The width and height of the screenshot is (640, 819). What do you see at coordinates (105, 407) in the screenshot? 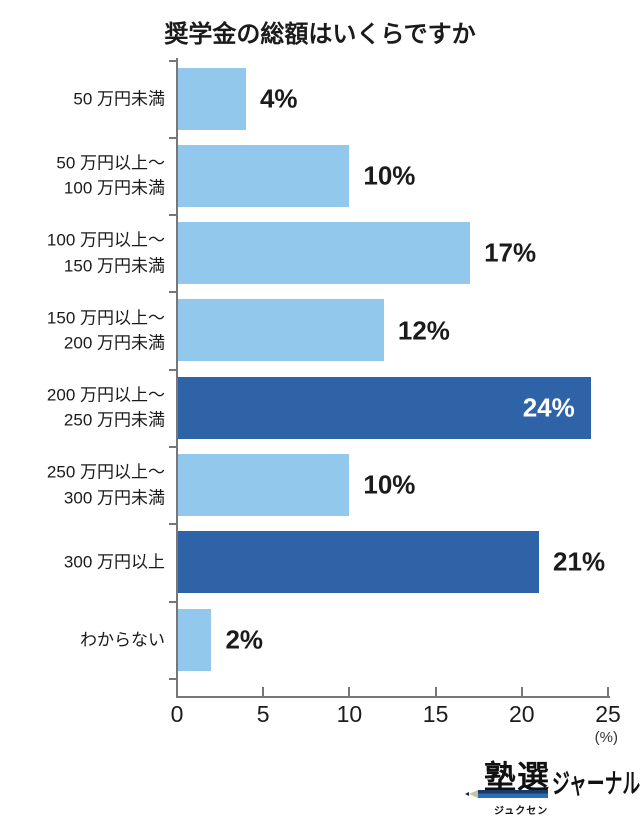
I see `category-label: 200 万円以上～ 250 万円未満` at bounding box center [105, 407].